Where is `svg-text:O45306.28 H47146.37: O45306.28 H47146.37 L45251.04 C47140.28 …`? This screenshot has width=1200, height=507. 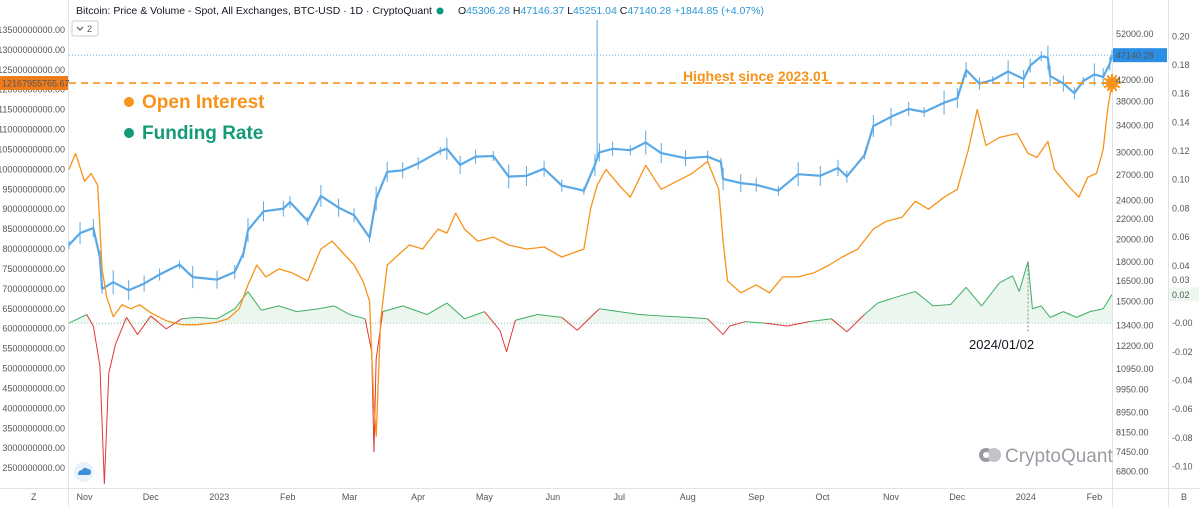
svg-text:O45306.28 H47146.37: O45306.28 H47146.37 L45251.04 C47140.28 … is located at coordinates (611, 11).